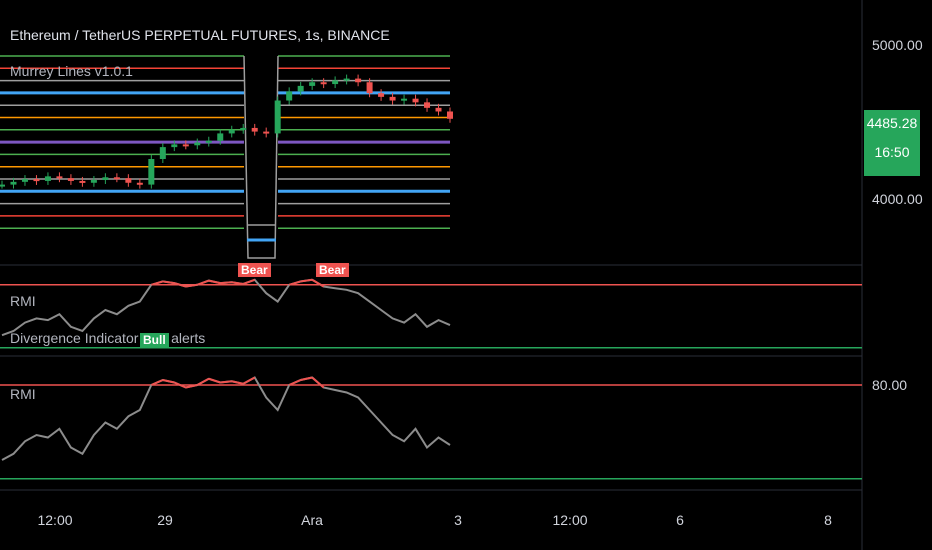 The width and height of the screenshot is (932, 550). Describe the element at coordinates (108, 338) in the screenshot. I see `divergence-indicator-label: Divergence Indicator with alerts` at that location.